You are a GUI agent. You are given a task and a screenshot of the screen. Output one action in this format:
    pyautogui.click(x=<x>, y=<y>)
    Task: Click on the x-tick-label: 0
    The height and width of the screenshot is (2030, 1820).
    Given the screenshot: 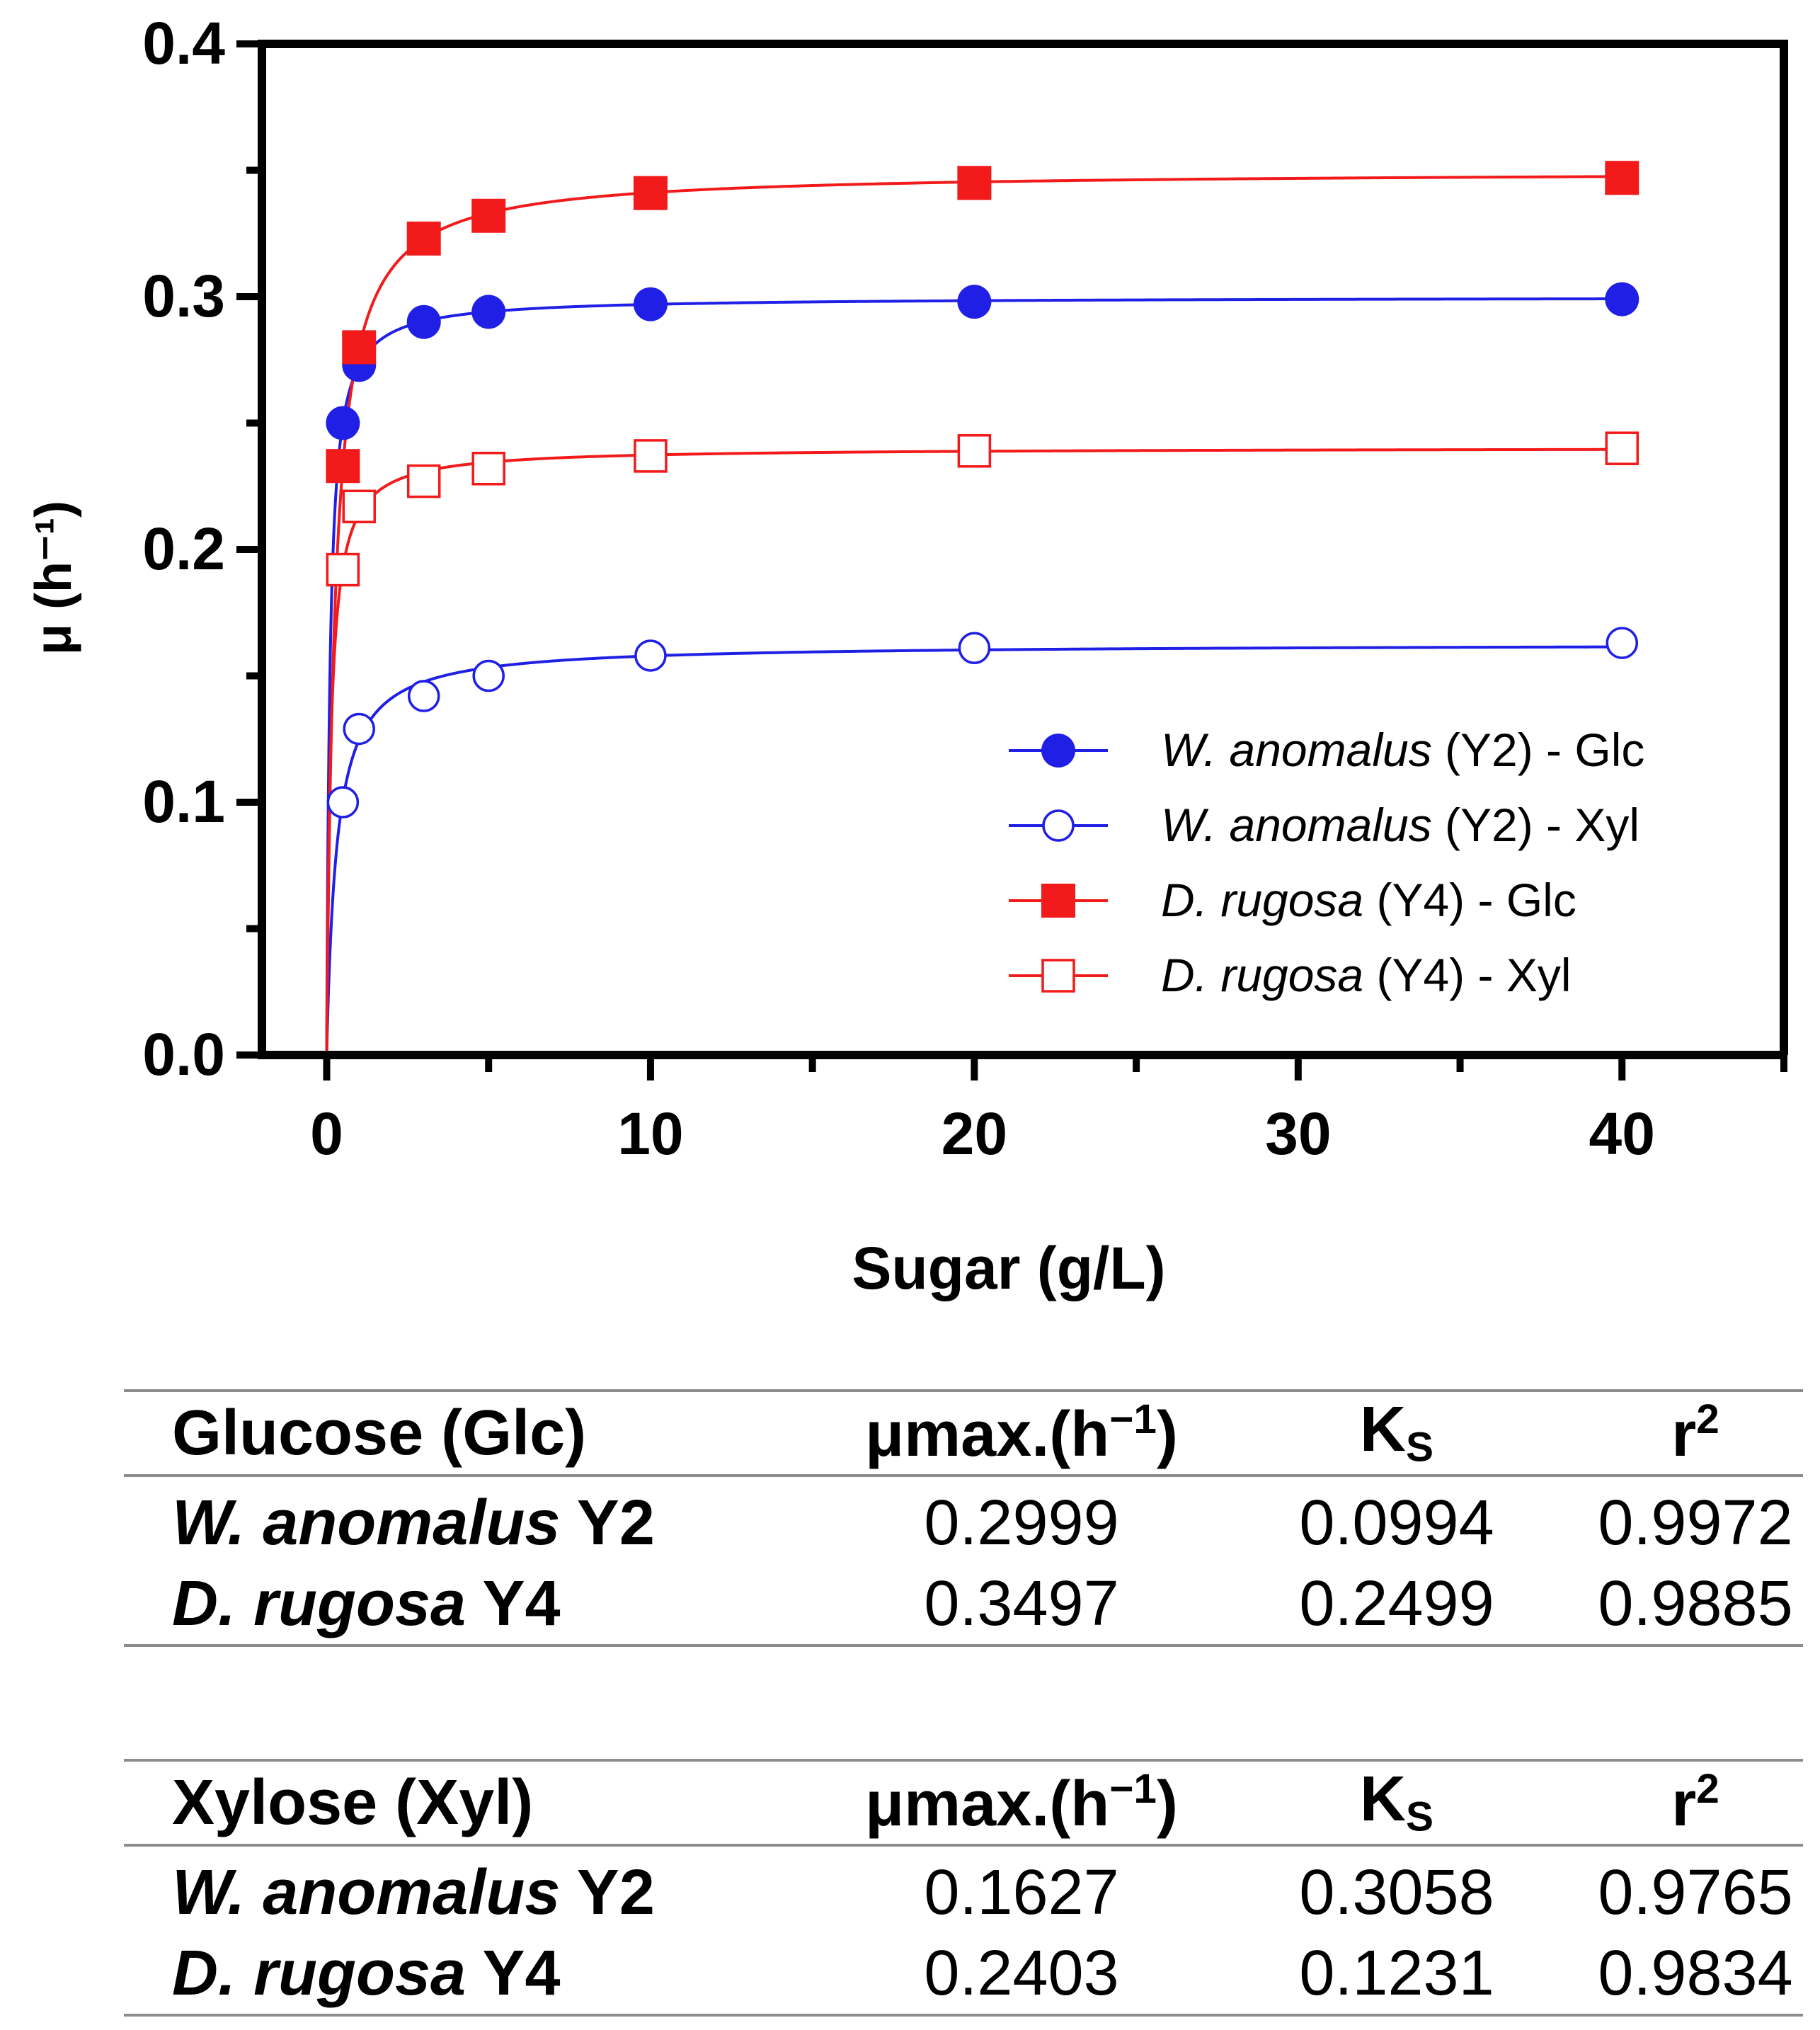 What is the action you would take?
    pyautogui.click(x=326, y=1133)
    